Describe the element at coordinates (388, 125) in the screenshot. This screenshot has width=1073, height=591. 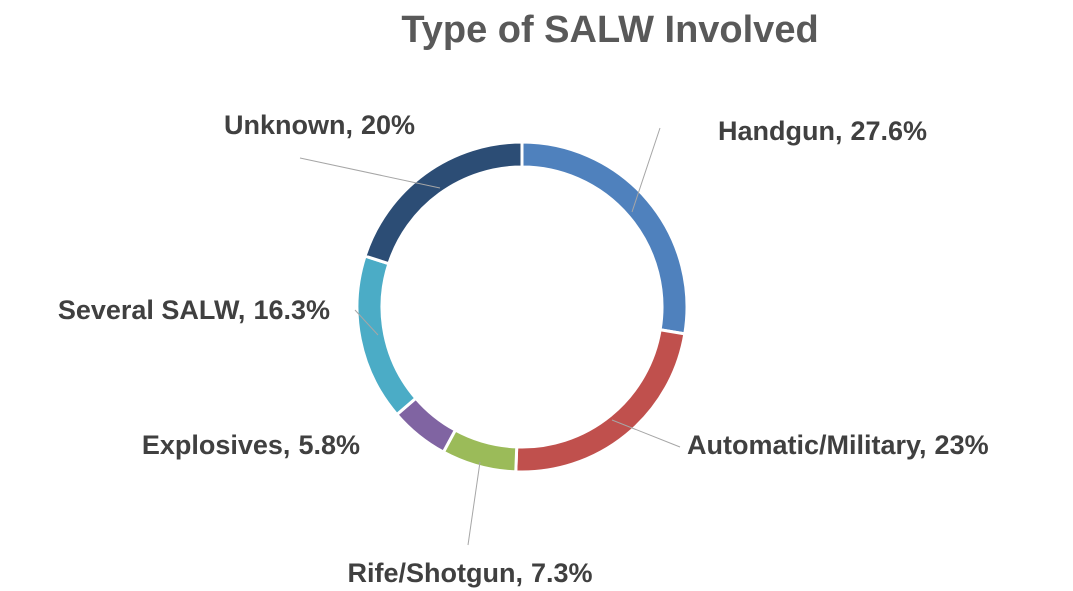
I see `value-label: 20%` at that location.